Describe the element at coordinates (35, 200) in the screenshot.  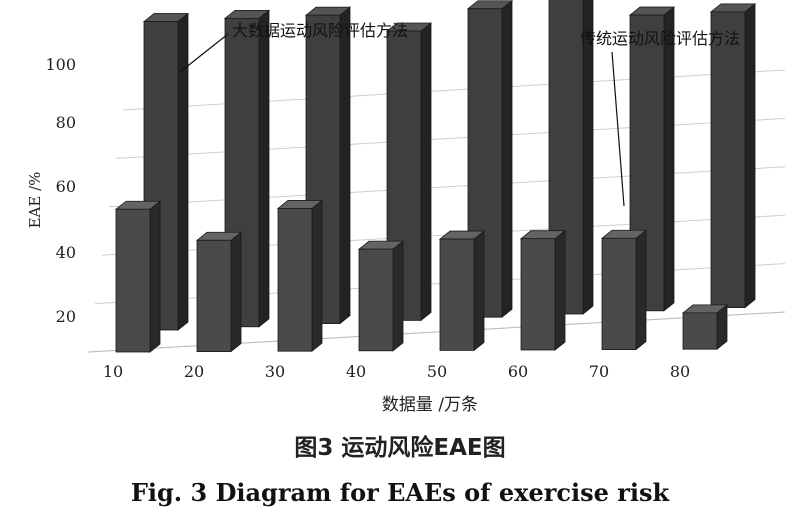
I see `y-axis-label: EAE /%` at that location.